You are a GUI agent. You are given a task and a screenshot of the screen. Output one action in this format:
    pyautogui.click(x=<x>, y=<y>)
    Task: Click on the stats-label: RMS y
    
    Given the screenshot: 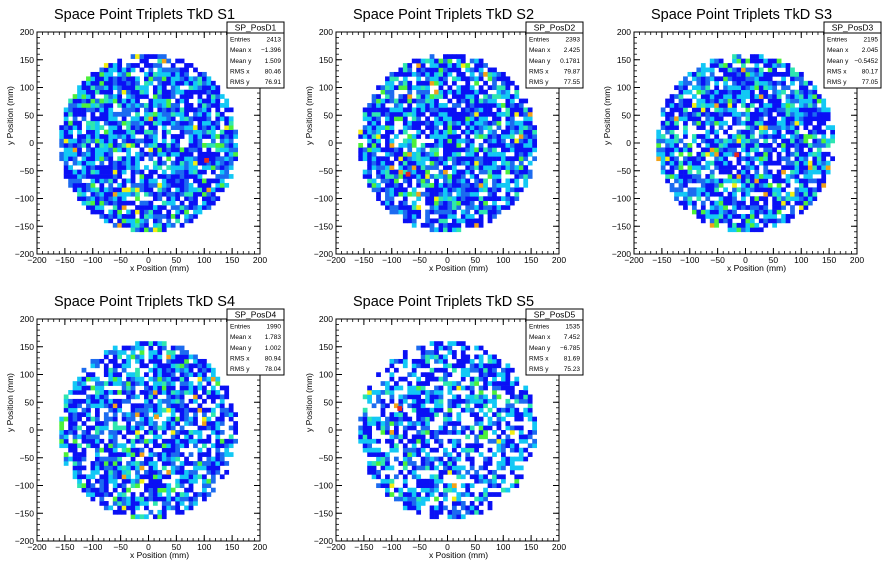 What is the action you would take?
    pyautogui.click(x=240, y=369)
    